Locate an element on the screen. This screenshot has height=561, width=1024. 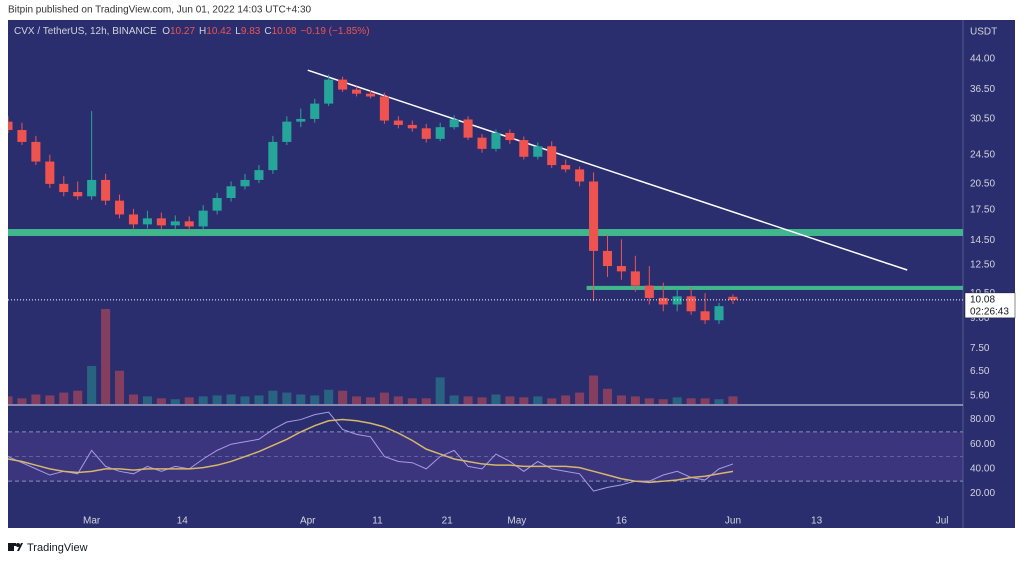
y-tick-label: 12.50 is located at coordinates (982, 264).